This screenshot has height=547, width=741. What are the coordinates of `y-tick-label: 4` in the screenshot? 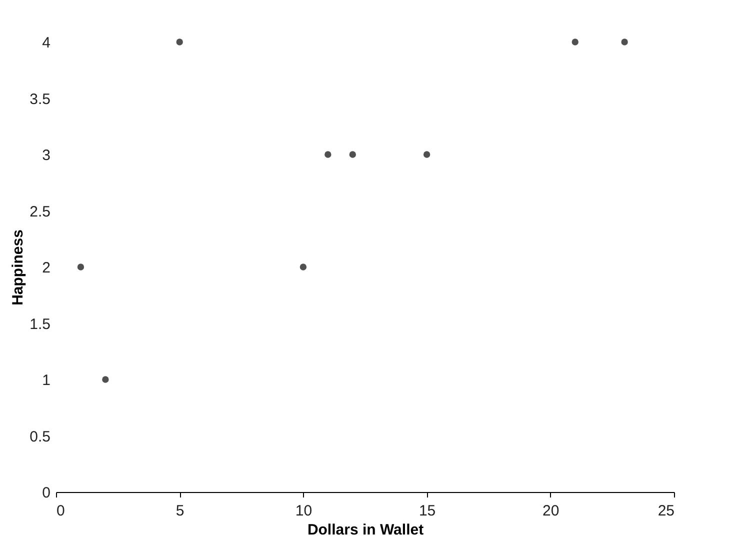 It's located at (46, 43).